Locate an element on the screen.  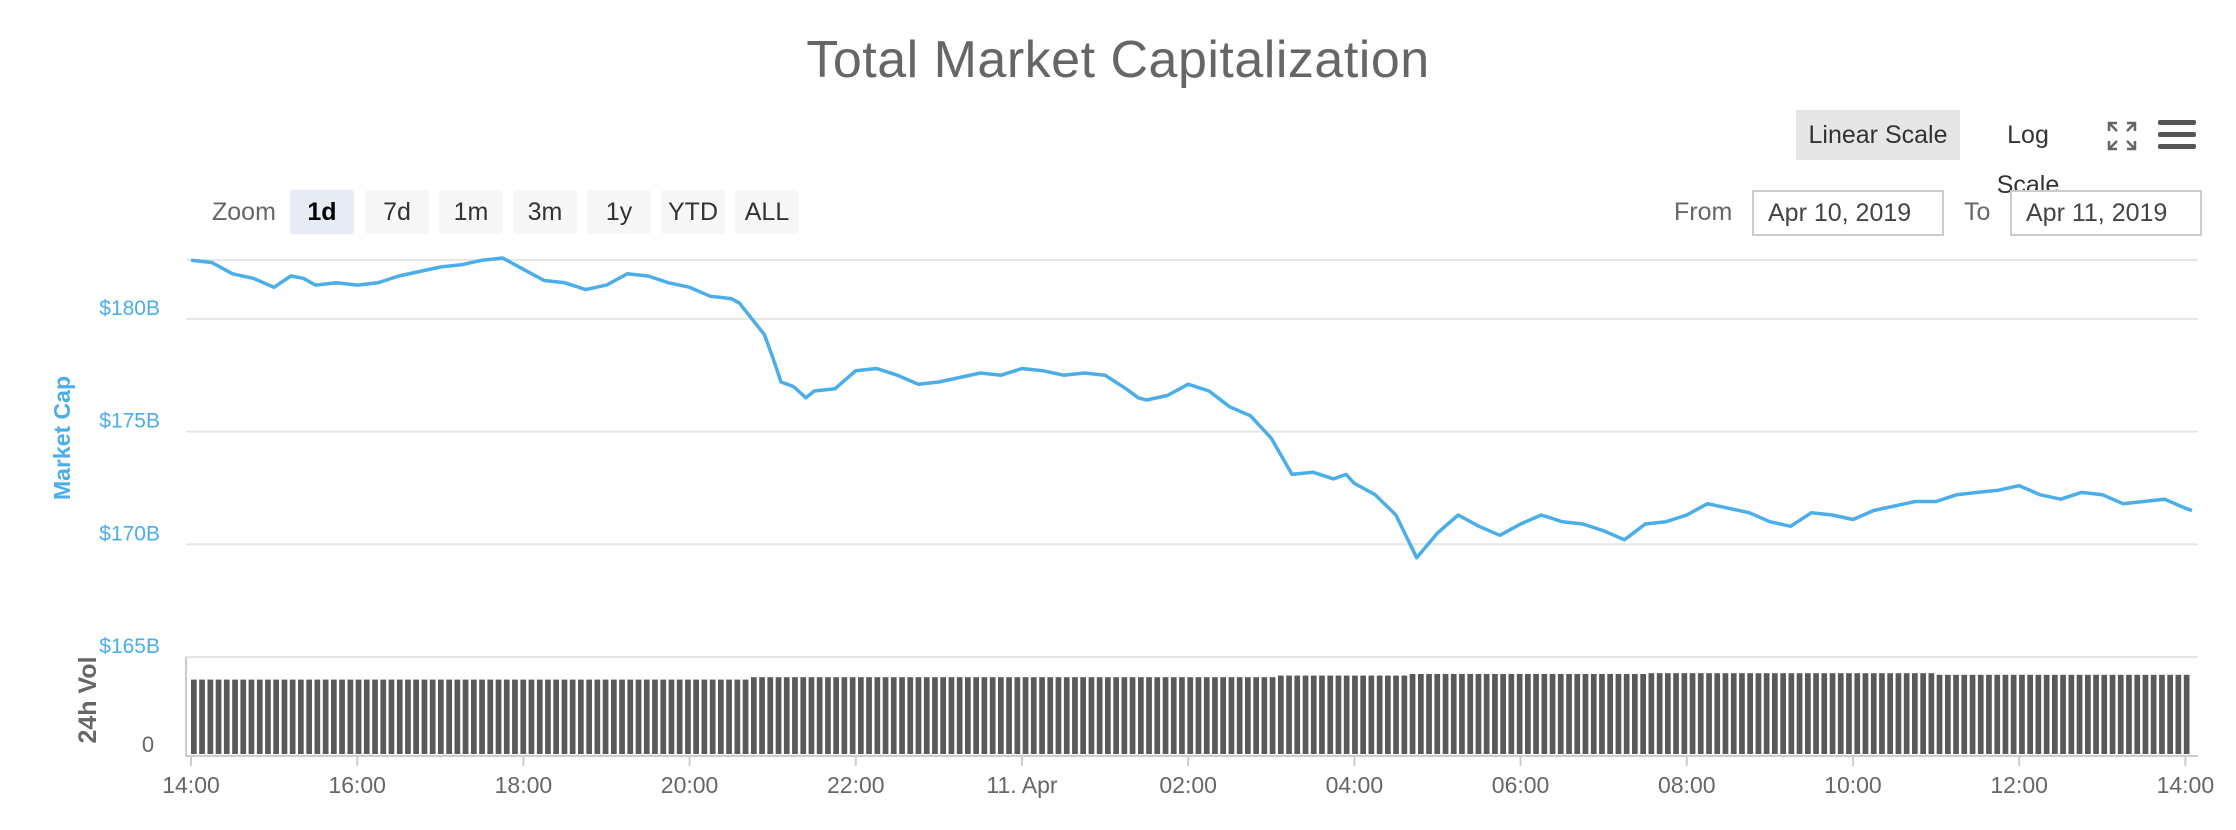
zoom-all-button: ALL is located at coordinates (767, 212).